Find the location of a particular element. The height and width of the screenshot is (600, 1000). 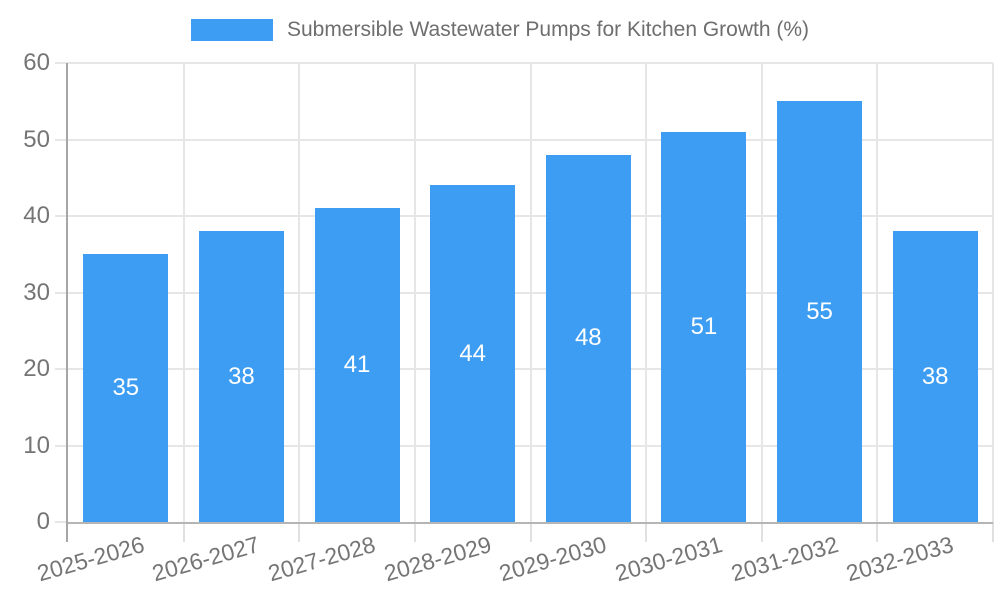

bar-value-label: 51 is located at coordinates (704, 326).